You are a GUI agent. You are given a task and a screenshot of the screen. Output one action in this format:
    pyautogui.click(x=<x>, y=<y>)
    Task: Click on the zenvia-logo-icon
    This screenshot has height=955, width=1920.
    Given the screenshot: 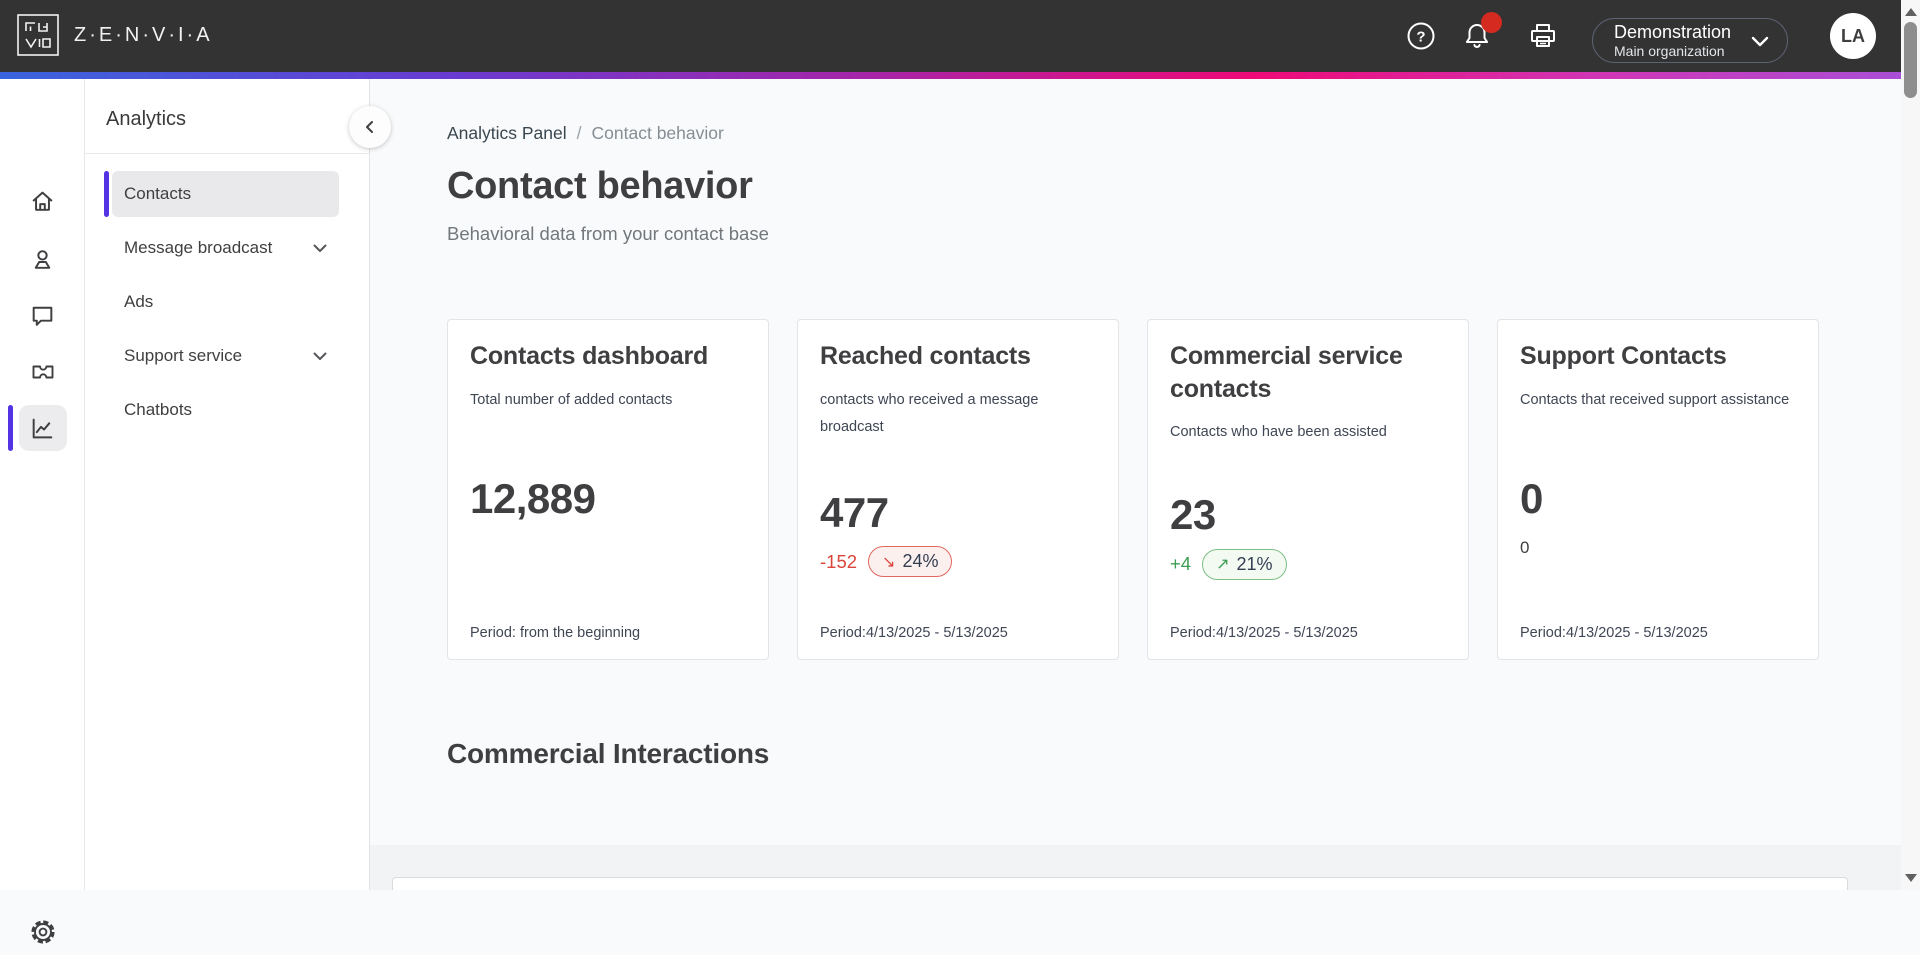 What is the action you would take?
    pyautogui.click(x=38, y=35)
    